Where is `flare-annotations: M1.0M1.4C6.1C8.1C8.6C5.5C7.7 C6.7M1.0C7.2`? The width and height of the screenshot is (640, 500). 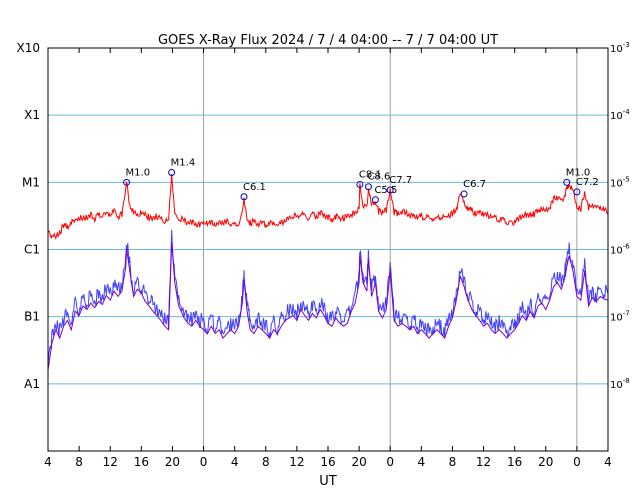
flare-annotations: M1.0M1.4C6.1C8.1C8.6C5.5C7.7 C6.7M1.0C7.2 is located at coordinates (361, 181).